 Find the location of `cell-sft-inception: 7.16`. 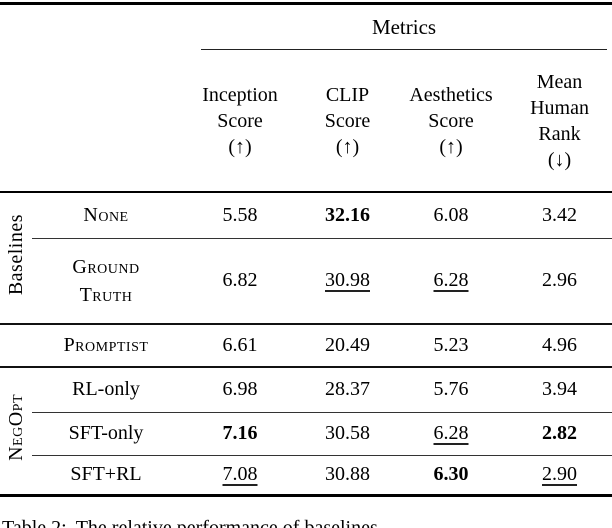

cell-sft-inception: 7.16 is located at coordinates (240, 434).